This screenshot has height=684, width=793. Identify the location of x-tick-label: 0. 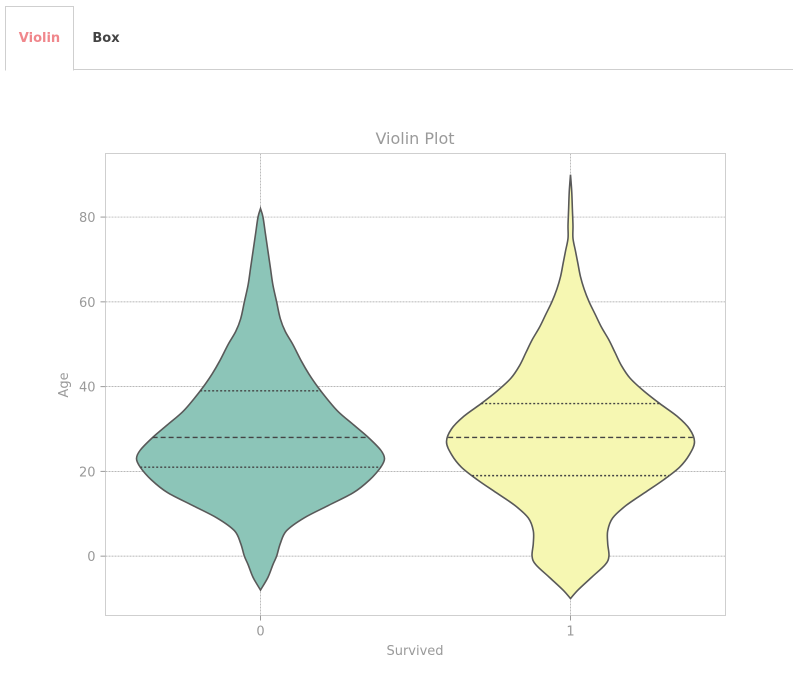
(260, 632).